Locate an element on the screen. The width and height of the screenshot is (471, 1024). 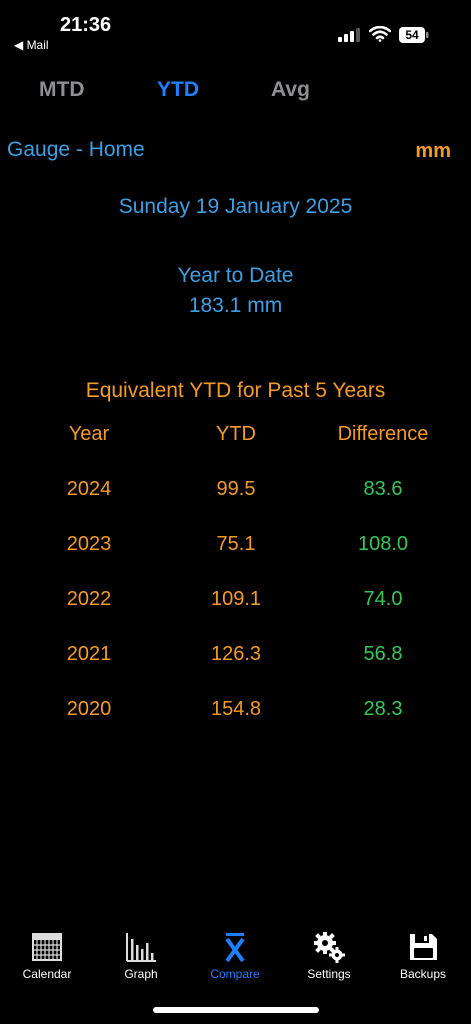
tab-ytd: YTD is located at coordinates (178, 89).